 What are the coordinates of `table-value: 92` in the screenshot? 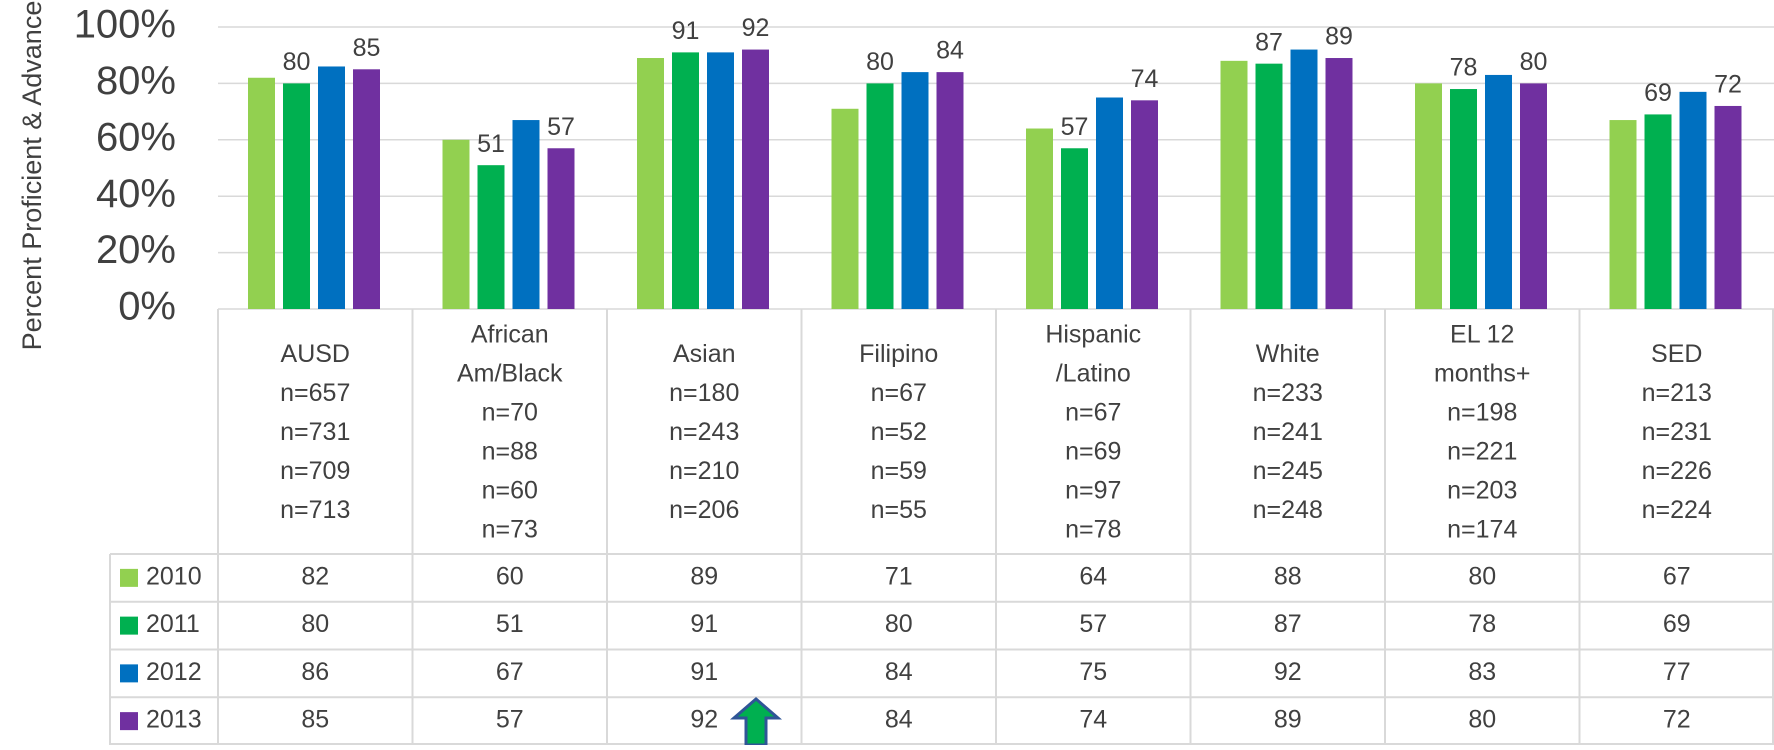 It's located at (1288, 672).